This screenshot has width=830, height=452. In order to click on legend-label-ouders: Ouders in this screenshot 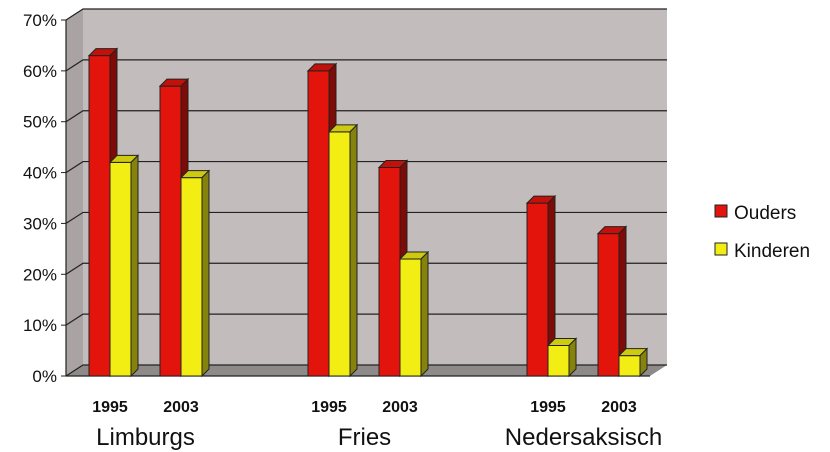, I will do `click(765, 213)`.